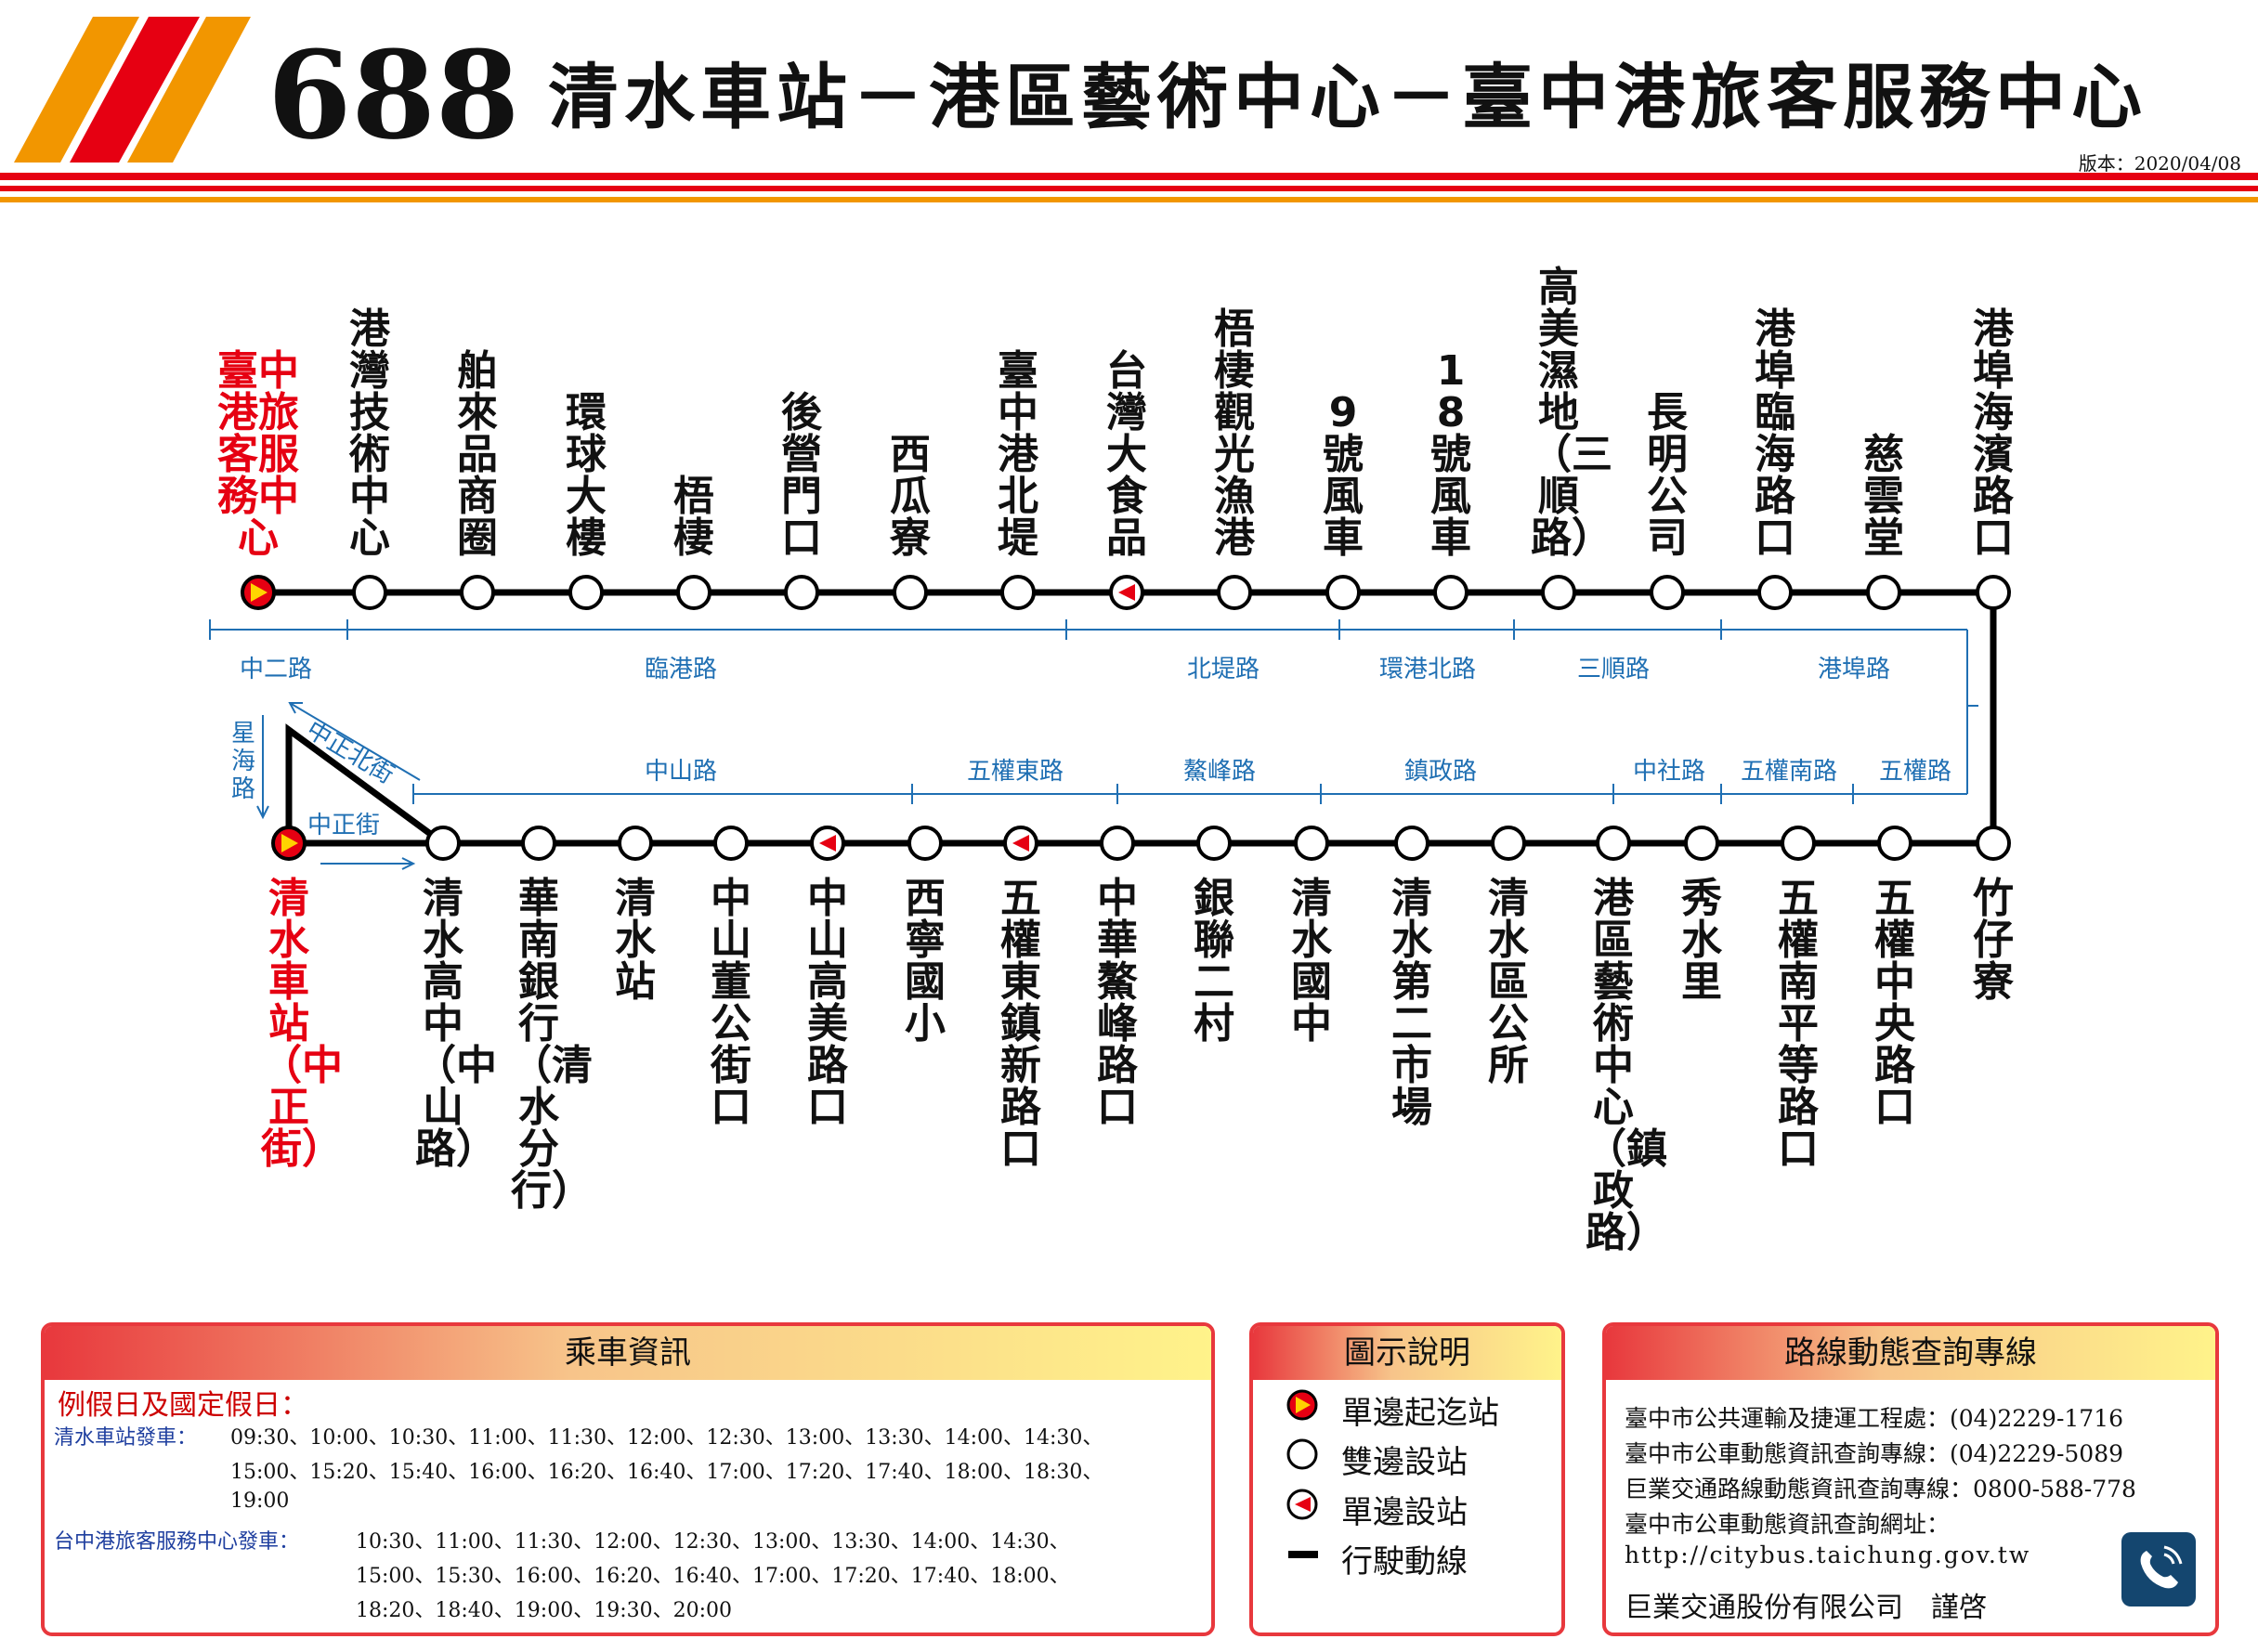 The image size is (2258, 1652). Describe the element at coordinates (2158, 1569) in the screenshot. I see `phone-icon` at that location.